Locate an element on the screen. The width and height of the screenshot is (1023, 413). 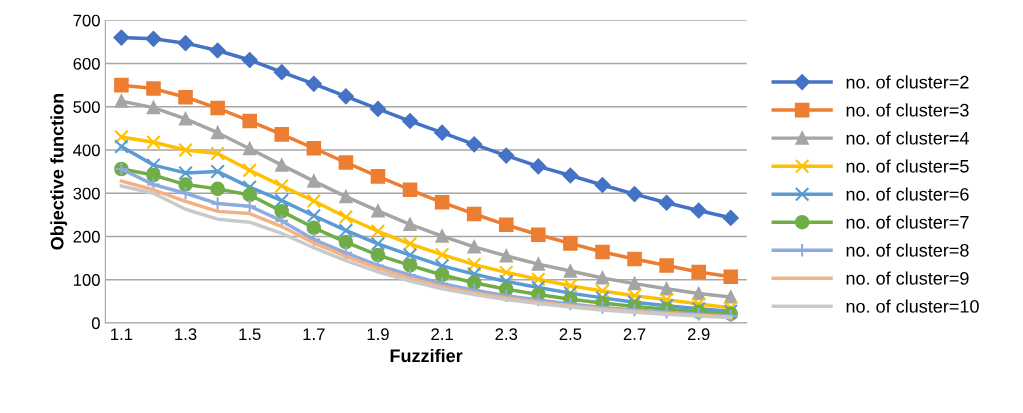
x-tick-label: 2.5 is located at coordinates (570, 334).